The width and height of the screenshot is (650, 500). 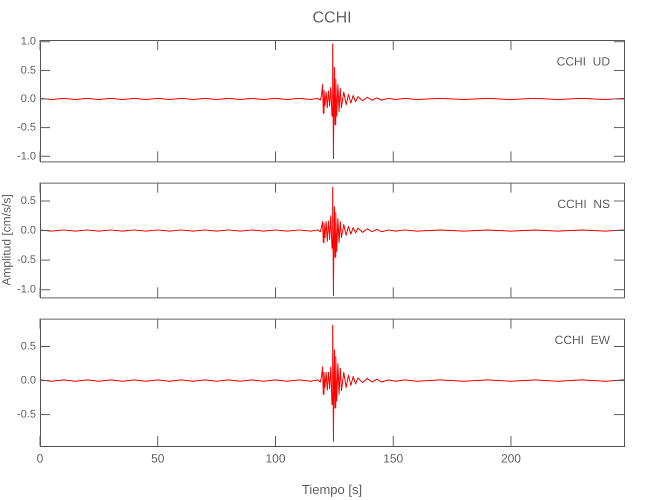 What do you see at coordinates (40, 459) in the screenshot?
I see `x-tick-label: 0` at bounding box center [40, 459].